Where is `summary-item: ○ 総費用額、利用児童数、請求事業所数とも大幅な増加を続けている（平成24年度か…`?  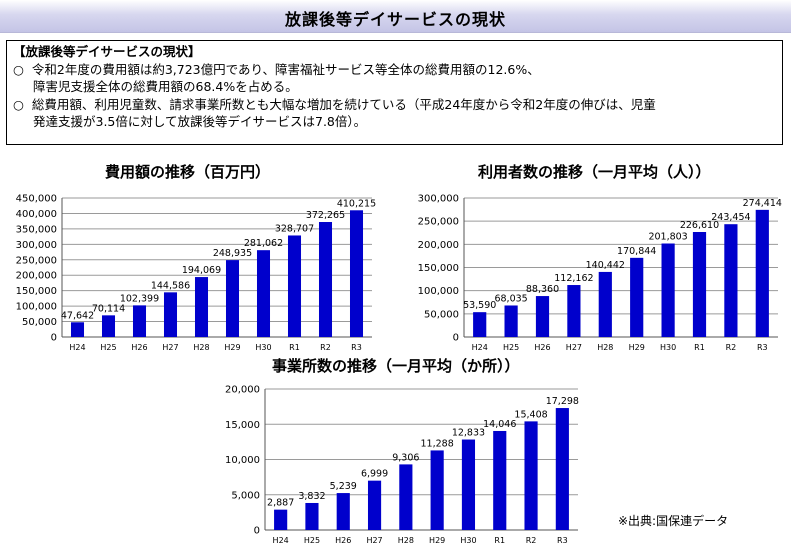 summary-item: ○ 総費用額、利用児童数、請求事業所数とも大幅な増加を続けている（平成24年度か… is located at coordinates (394, 105).